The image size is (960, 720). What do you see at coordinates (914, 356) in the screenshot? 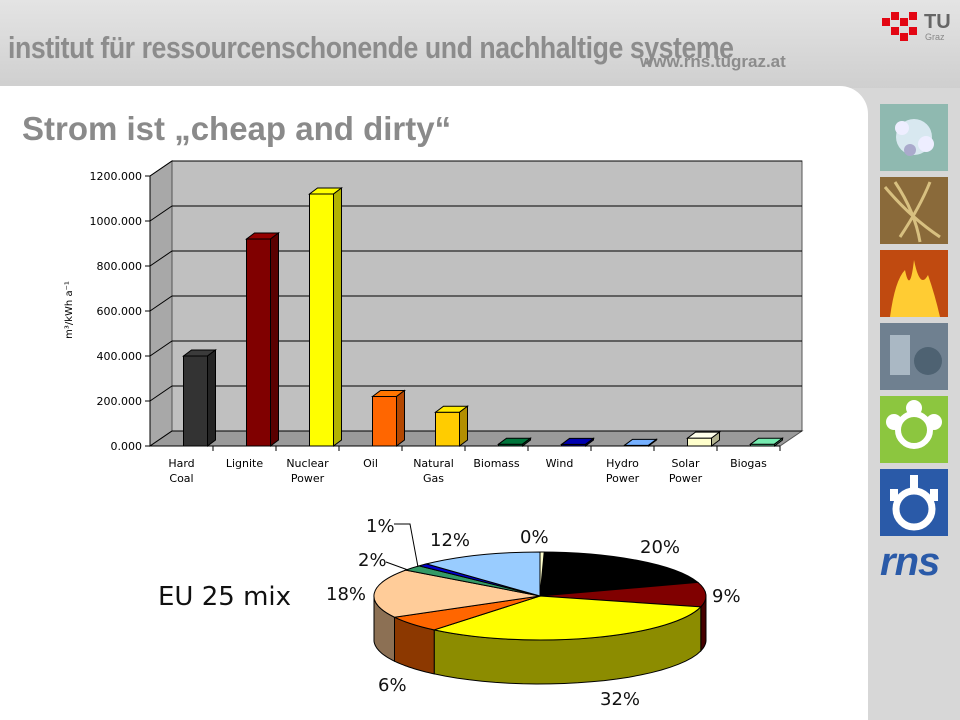
I see `lab-thumb-icon` at bounding box center [914, 356].